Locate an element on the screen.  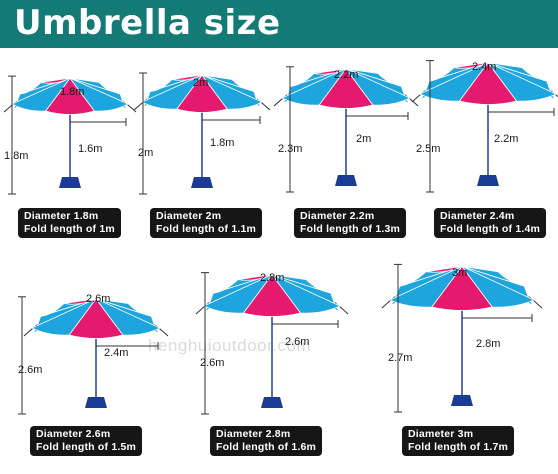
diameter-label: 2.8m is located at coordinates (272, 278).